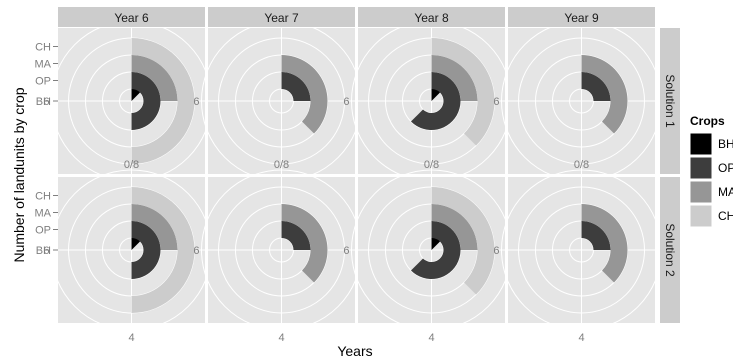  I want to click on legend: Crops BH OP MA CH, so click(711, 171).